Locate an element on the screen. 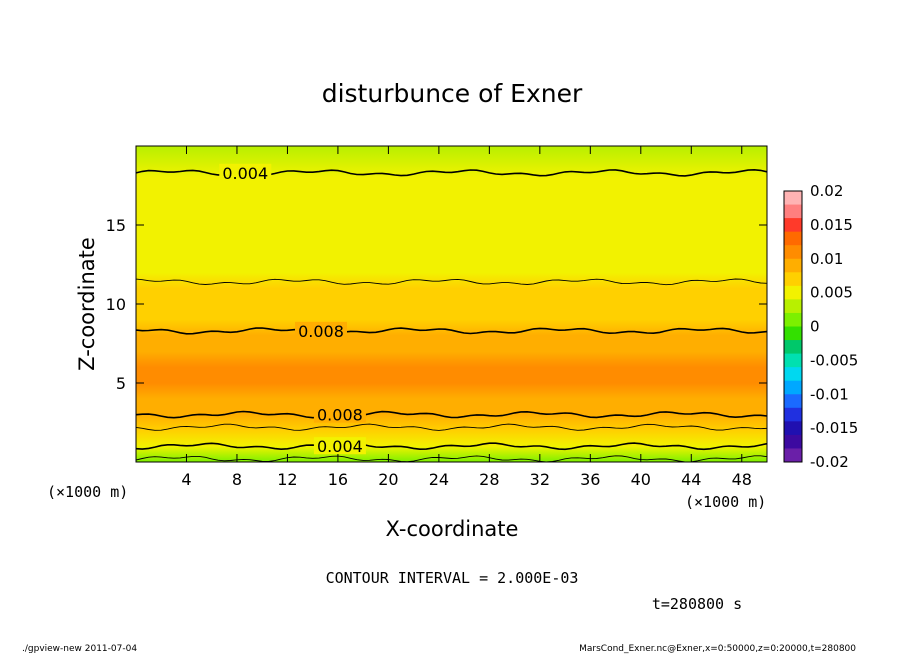 This screenshot has height=654, width=904. colorbar-label: -0.02 is located at coordinates (829, 462).